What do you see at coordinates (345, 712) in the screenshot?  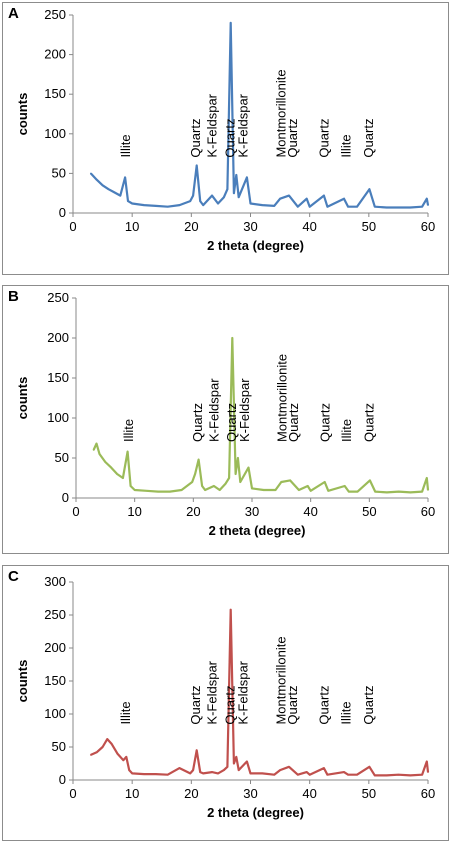 I see `peak-annotation: Illite` at bounding box center [345, 712].